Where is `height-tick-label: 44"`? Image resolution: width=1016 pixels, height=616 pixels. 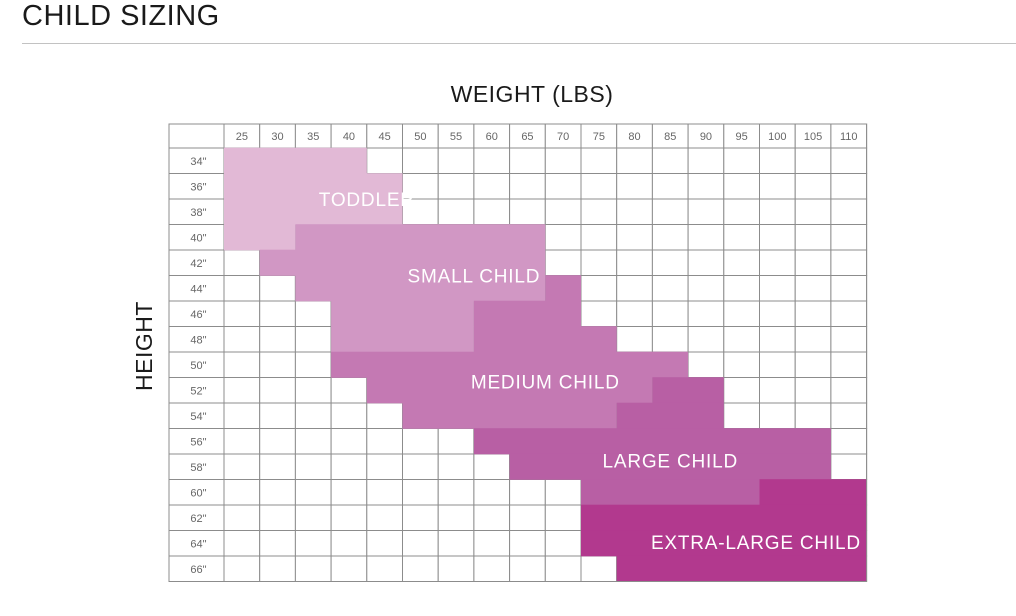
height-tick-label: 44" is located at coordinates (198, 290).